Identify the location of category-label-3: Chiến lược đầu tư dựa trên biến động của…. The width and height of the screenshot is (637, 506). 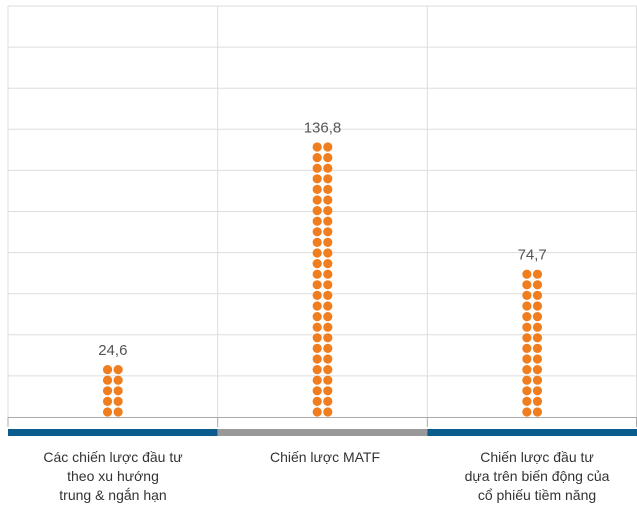
(537, 476).